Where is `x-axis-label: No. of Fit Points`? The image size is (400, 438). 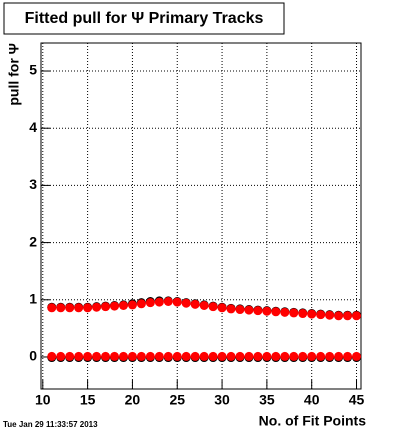
x-axis-label: No. of Fit Points is located at coordinates (313, 421).